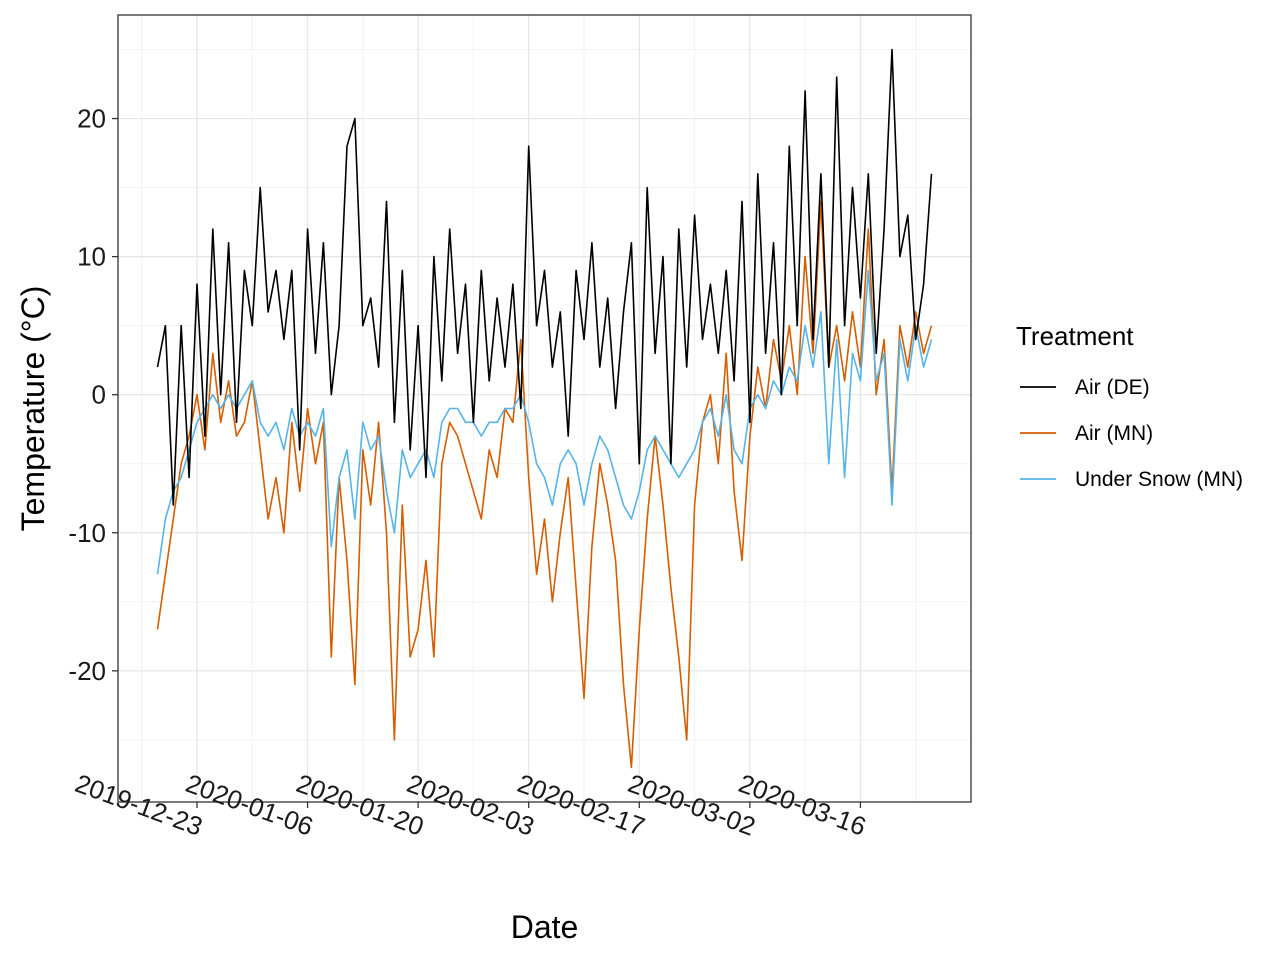 Image resolution: width=1286 pixels, height=960 pixels. What do you see at coordinates (99, 395) in the screenshot?
I see `y-tick-label: 0` at bounding box center [99, 395].